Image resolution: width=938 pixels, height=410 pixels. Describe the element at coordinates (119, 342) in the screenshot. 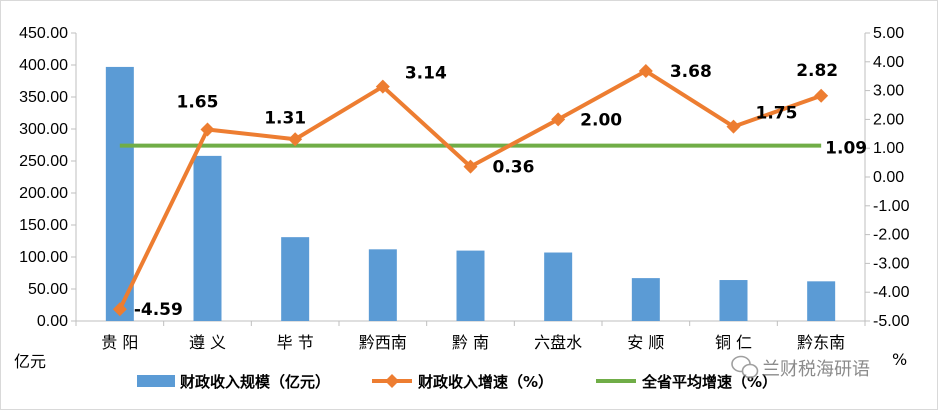

I see `category-label: 贵 阳` at that location.